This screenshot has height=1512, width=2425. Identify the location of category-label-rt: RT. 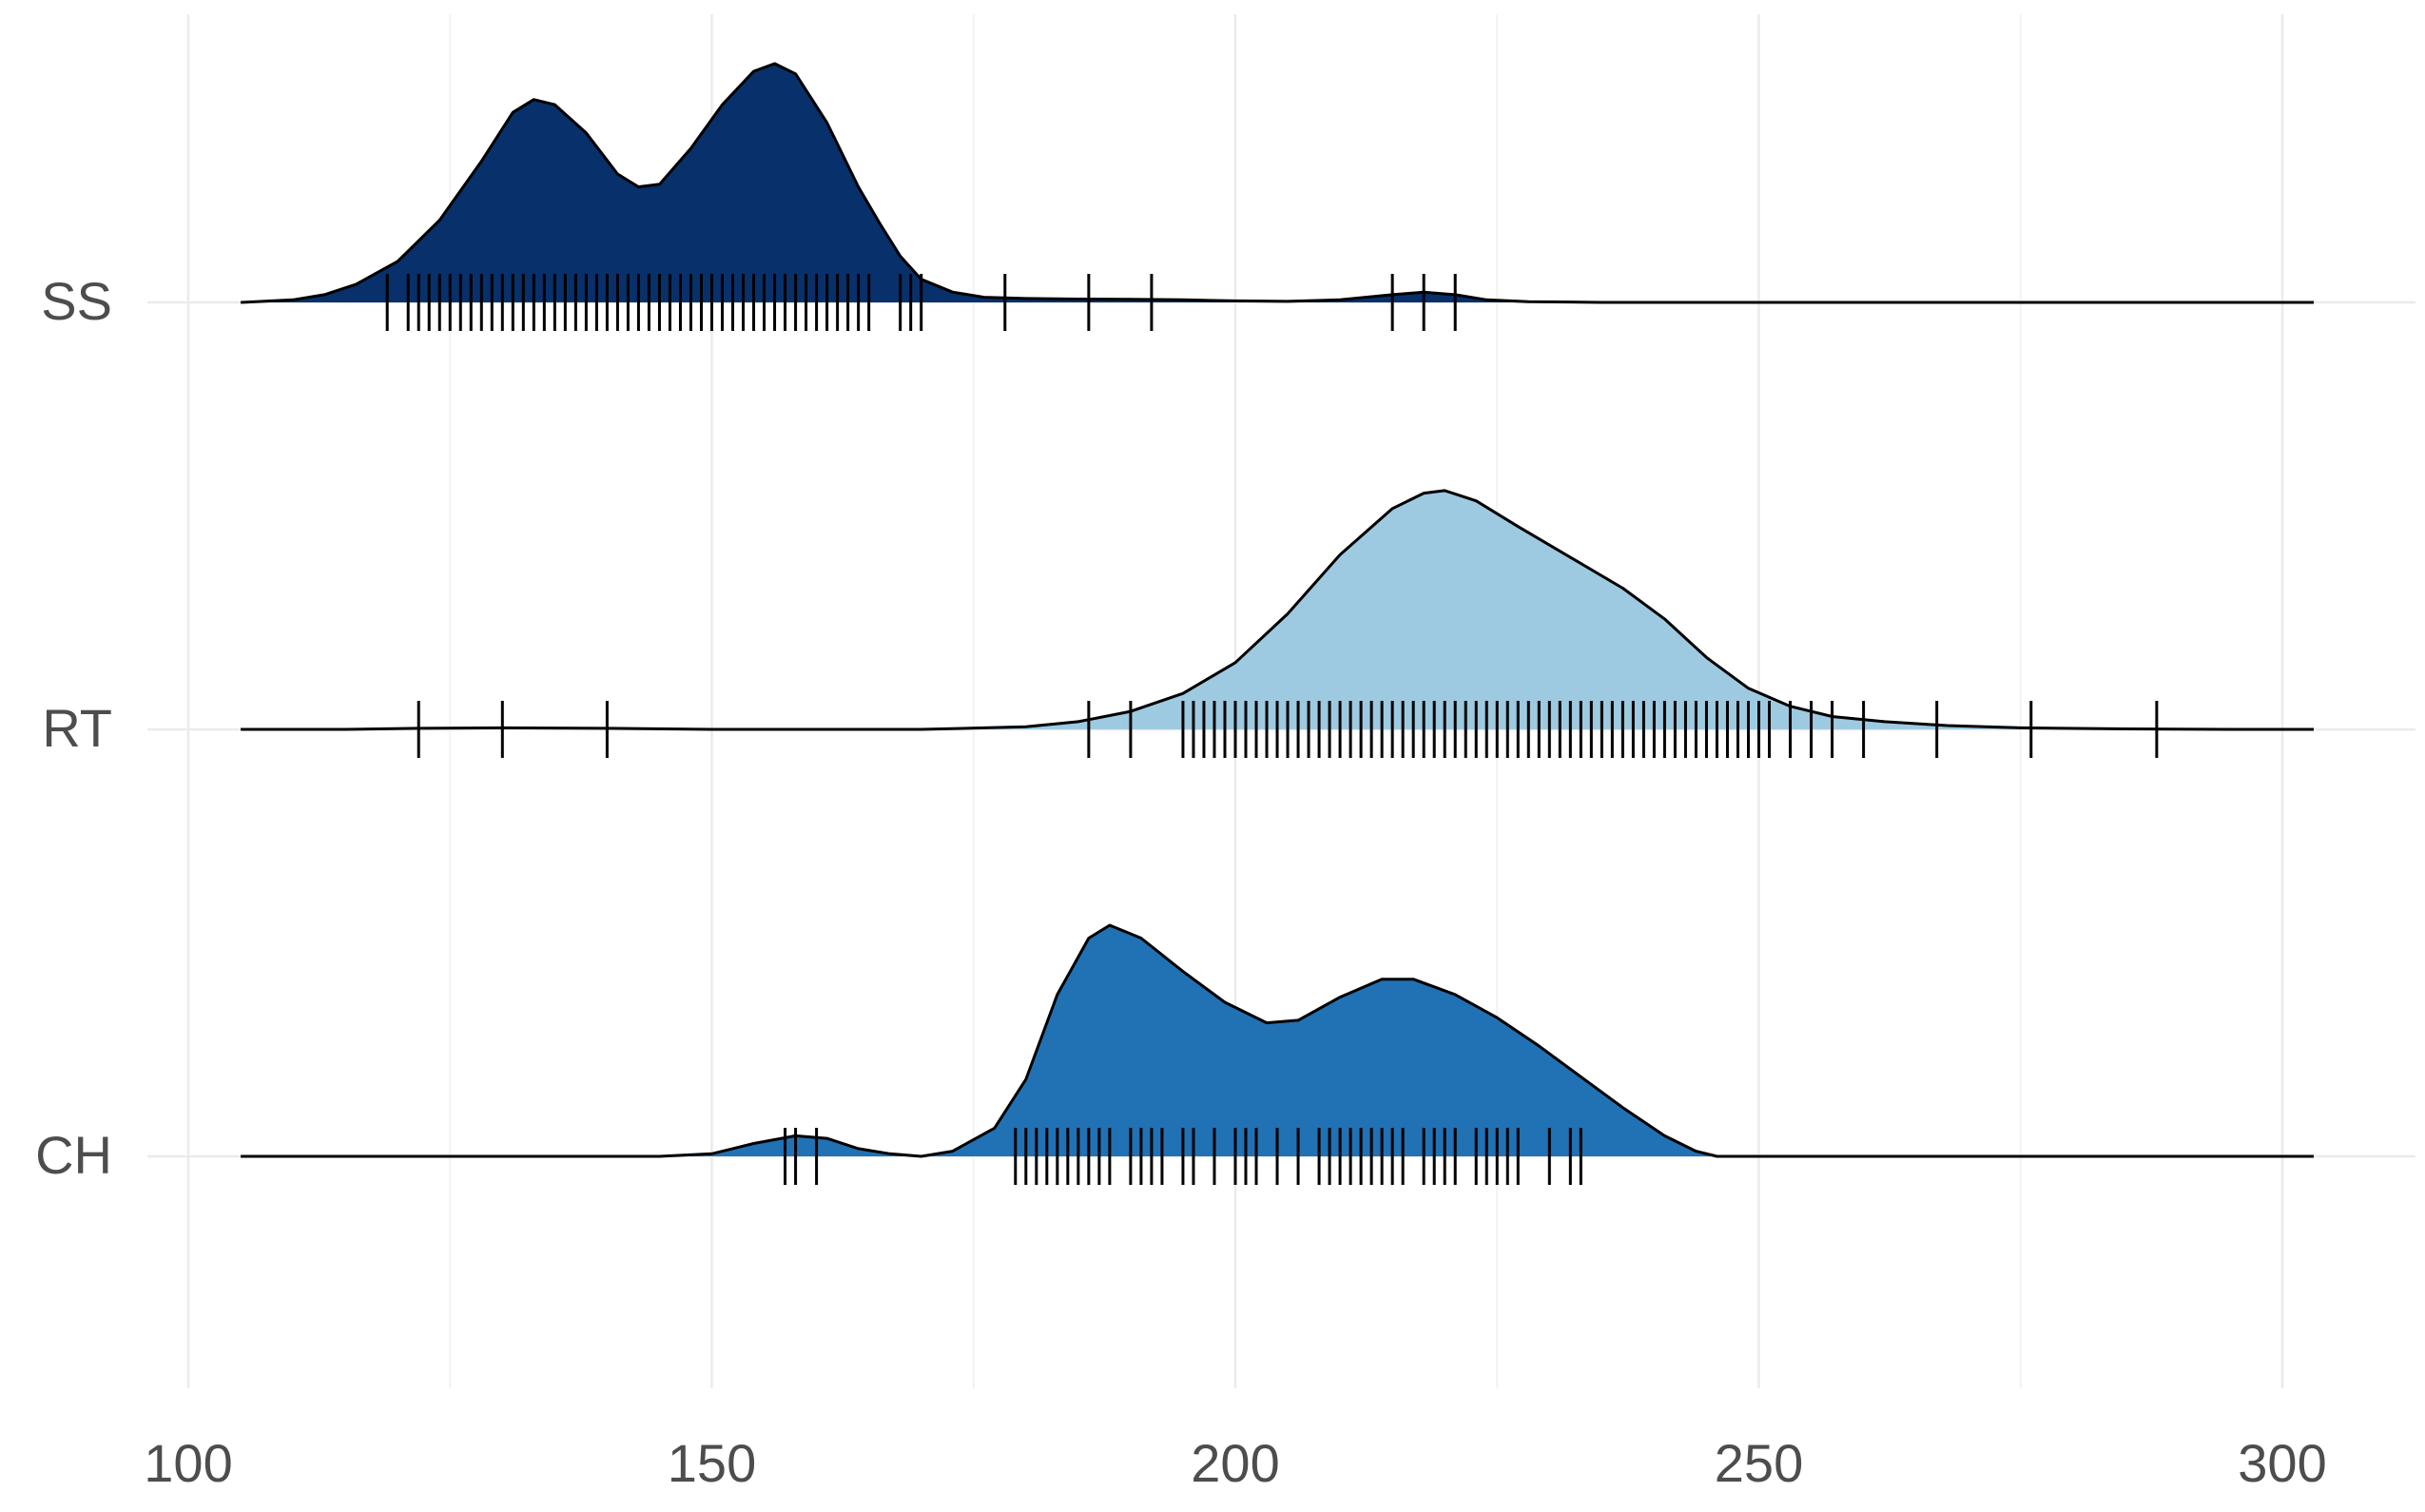
(77, 728).